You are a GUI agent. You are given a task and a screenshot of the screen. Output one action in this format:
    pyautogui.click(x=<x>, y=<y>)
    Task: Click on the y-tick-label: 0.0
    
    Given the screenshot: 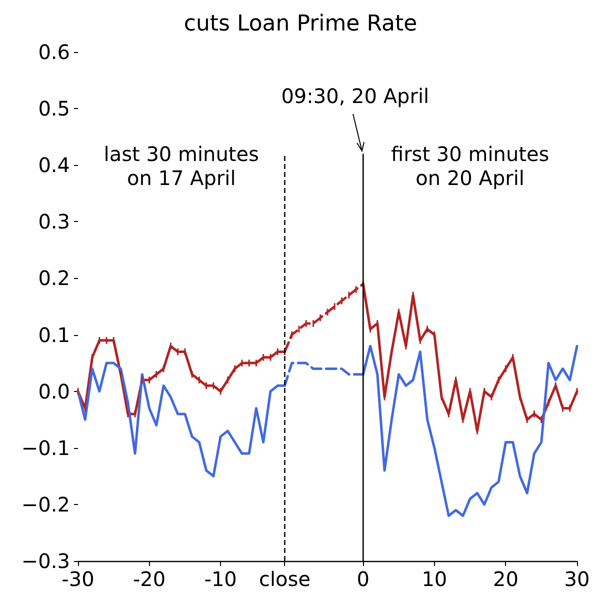 What is the action you would take?
    pyautogui.click(x=54, y=391)
    